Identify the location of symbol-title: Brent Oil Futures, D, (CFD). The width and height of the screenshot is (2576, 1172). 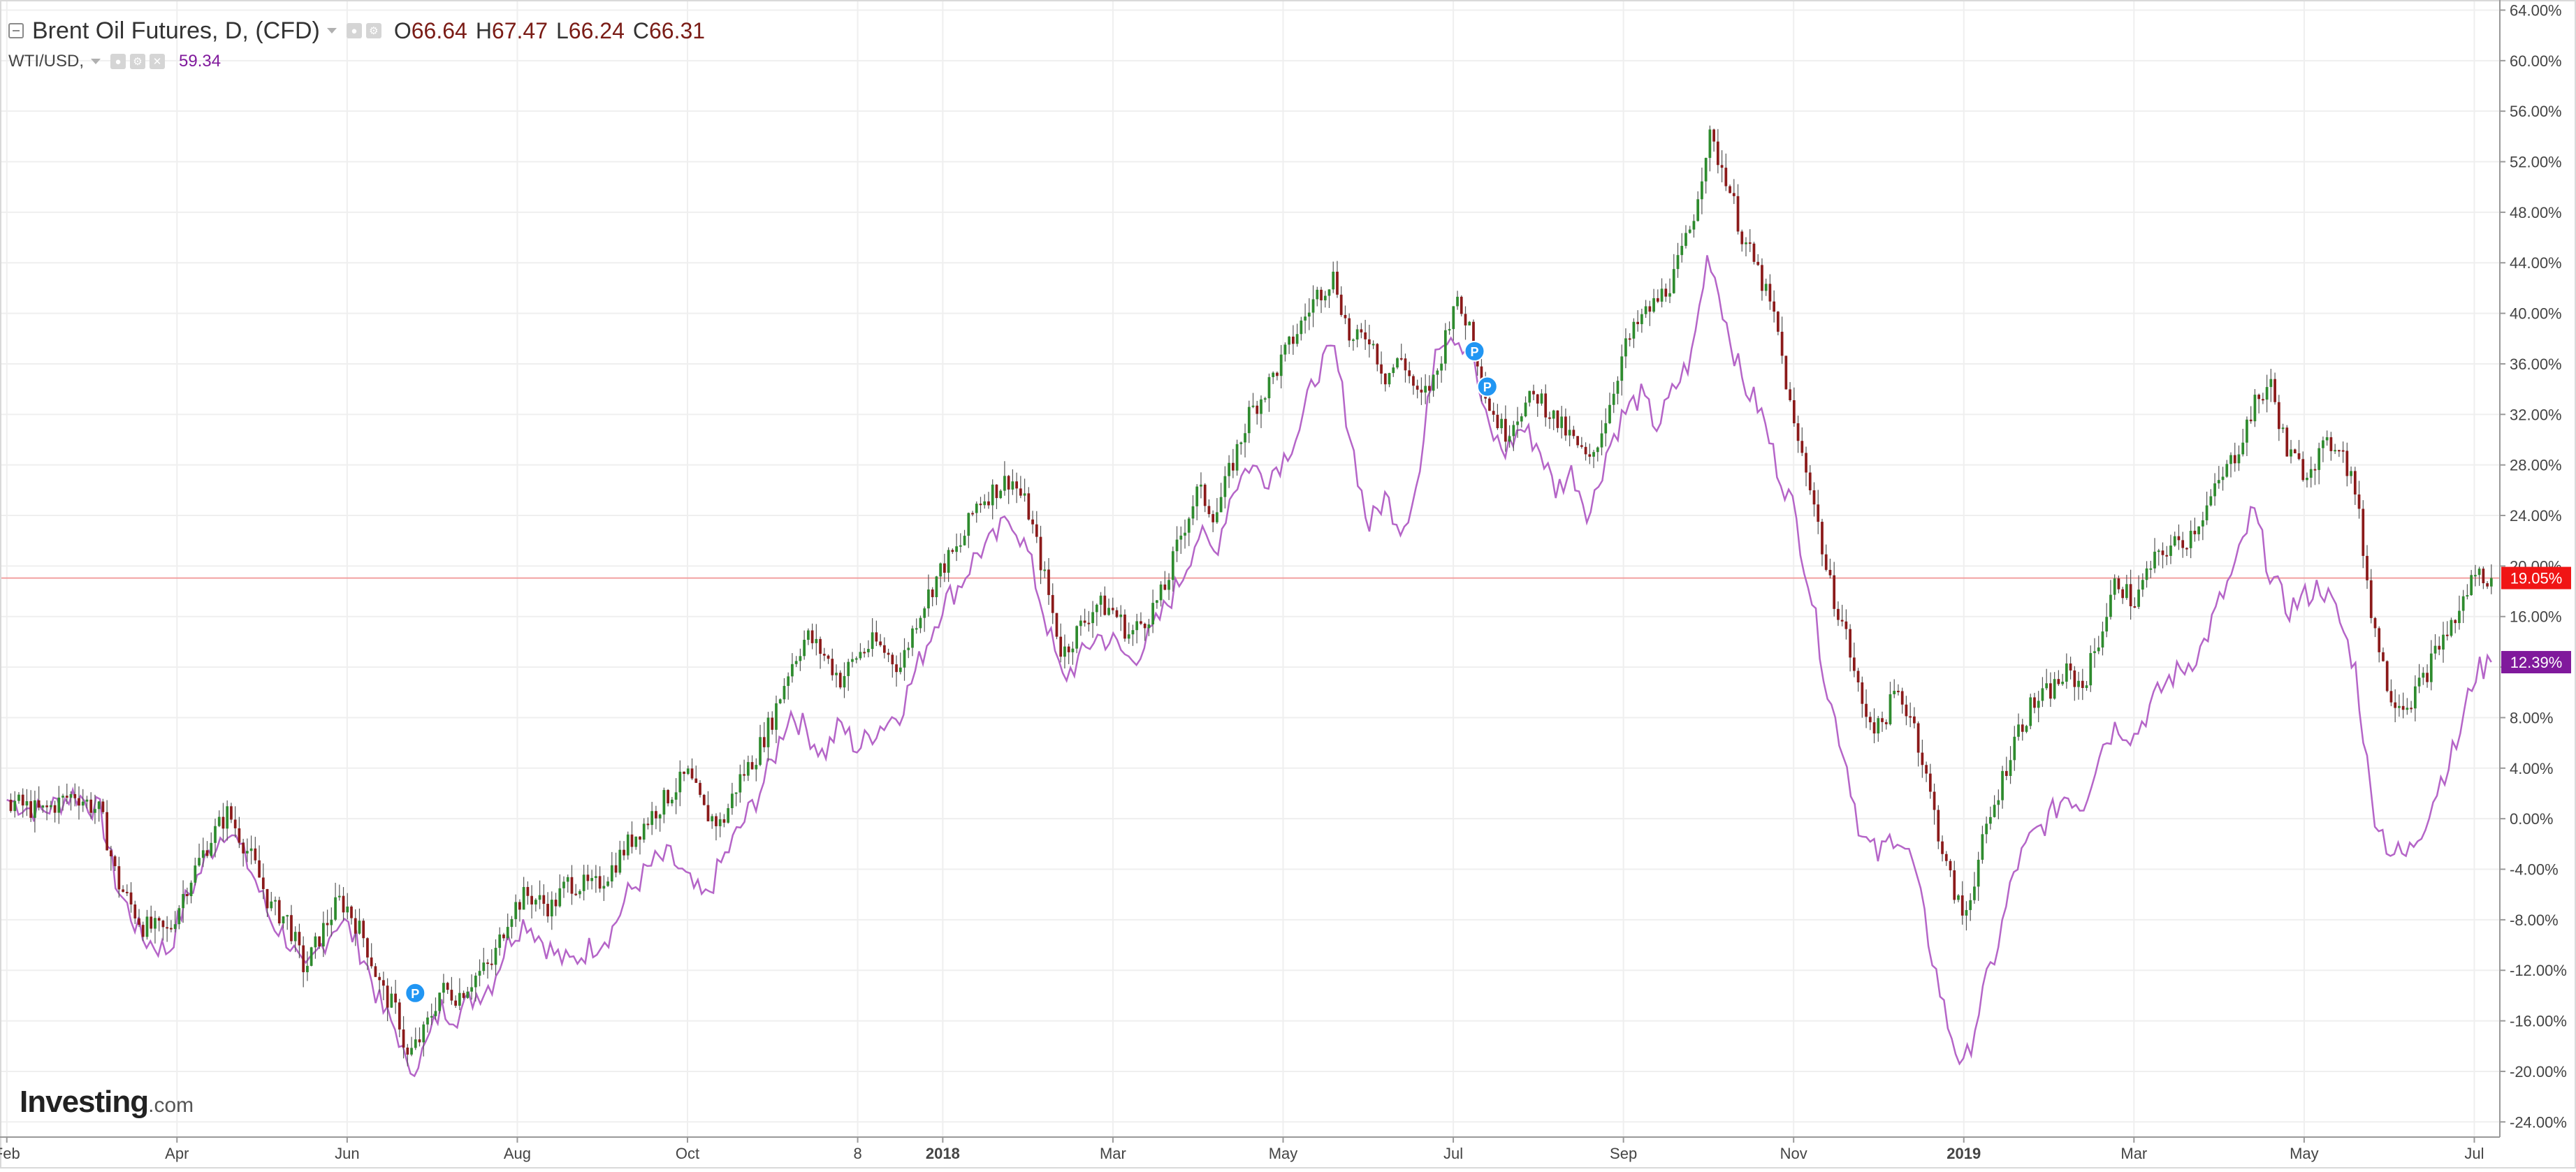
(176, 30).